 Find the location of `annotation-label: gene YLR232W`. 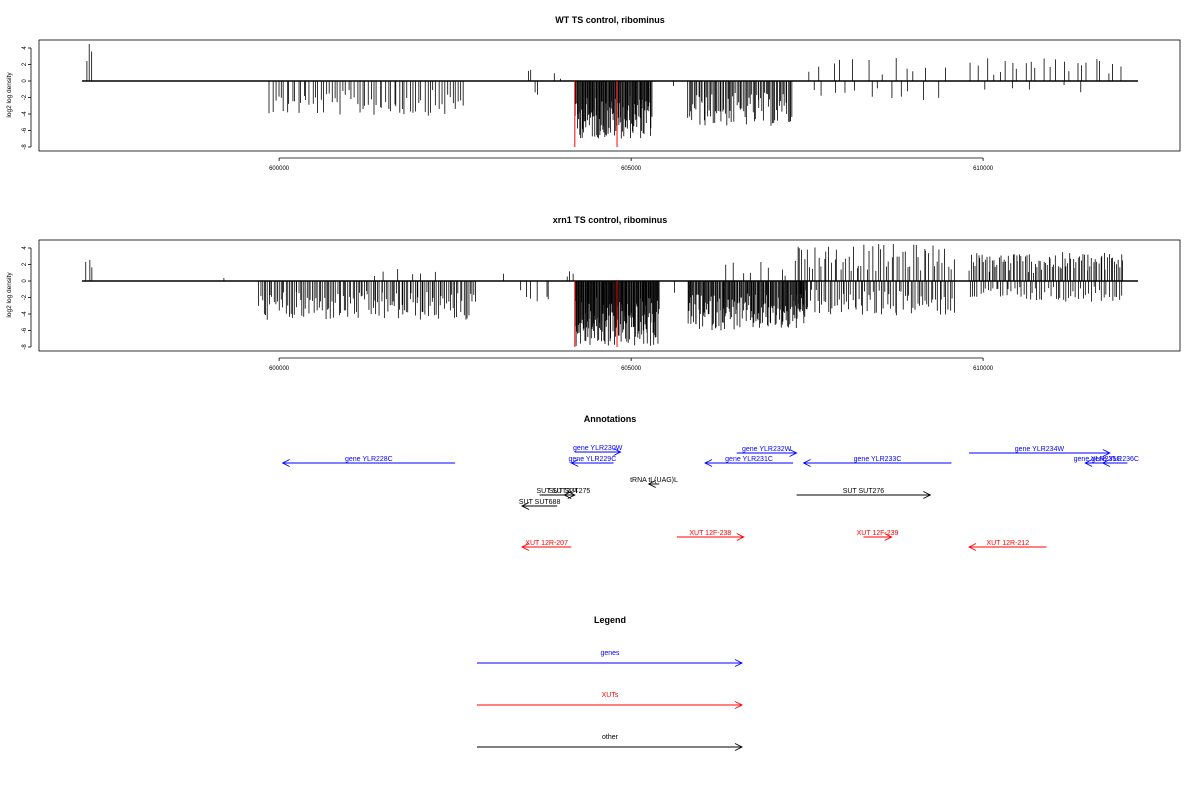

annotation-label: gene YLR232W is located at coordinates (767, 449).